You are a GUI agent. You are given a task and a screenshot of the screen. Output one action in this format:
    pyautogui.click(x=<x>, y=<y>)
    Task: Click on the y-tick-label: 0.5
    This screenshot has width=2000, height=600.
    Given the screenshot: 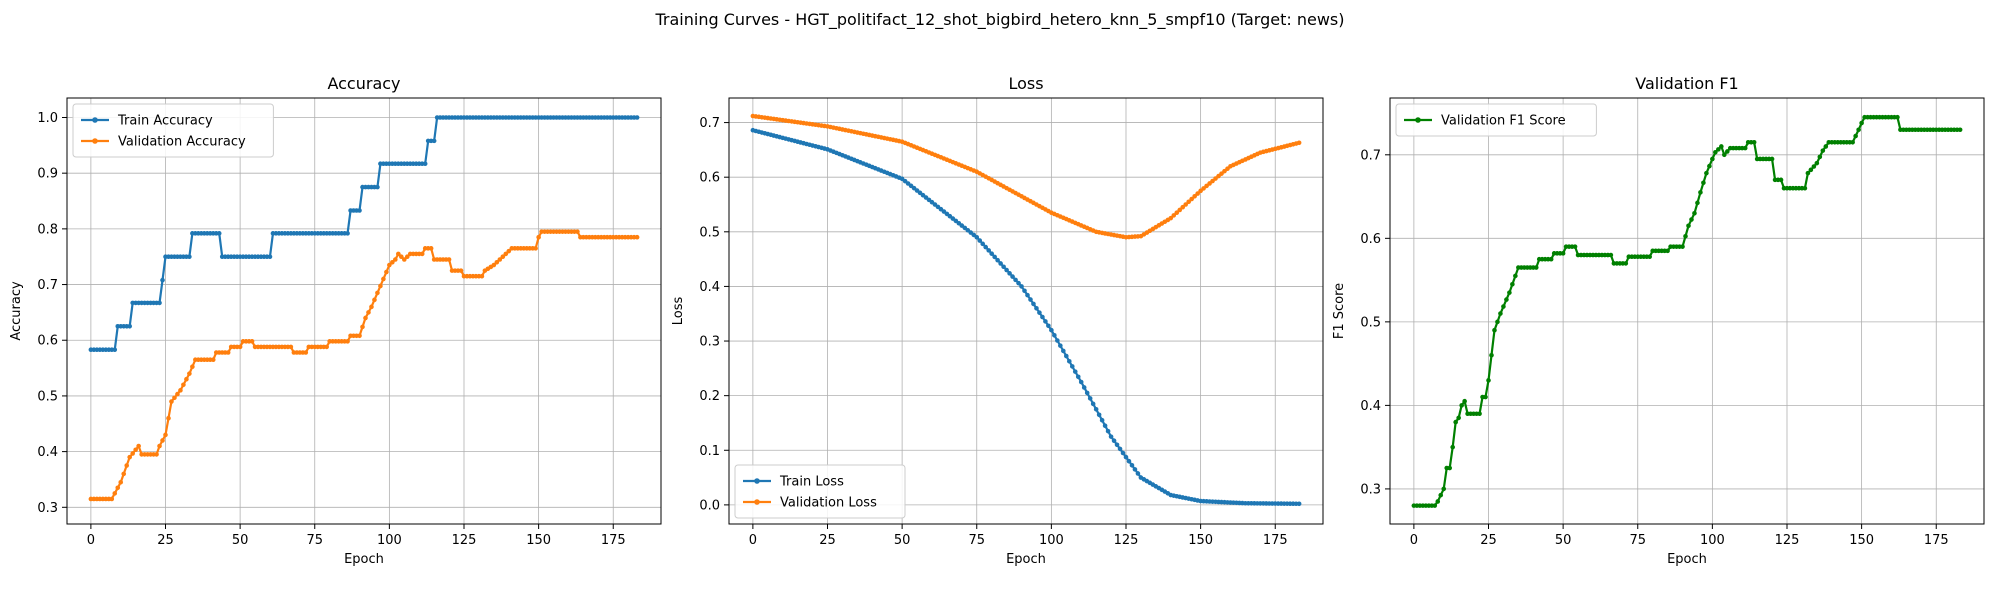 What is the action you would take?
    pyautogui.click(x=709, y=232)
    